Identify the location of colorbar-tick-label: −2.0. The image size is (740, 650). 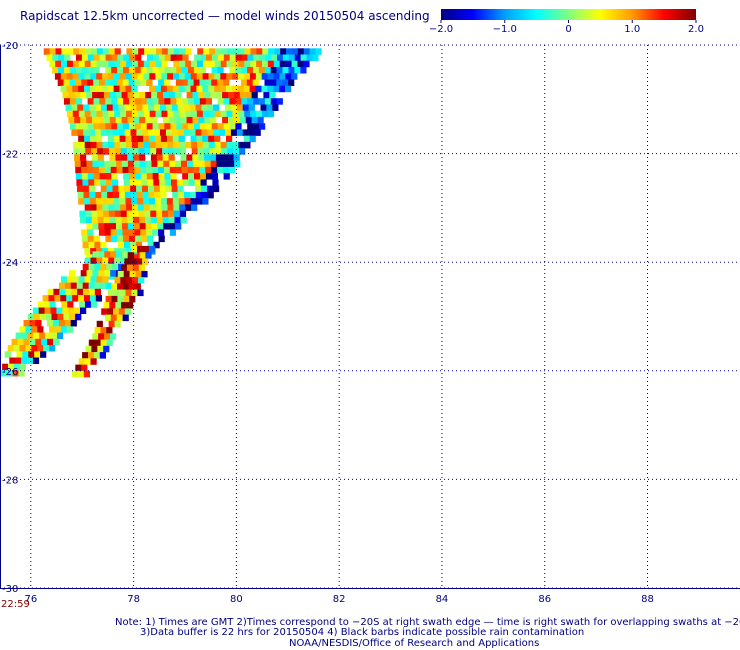
(441, 29).